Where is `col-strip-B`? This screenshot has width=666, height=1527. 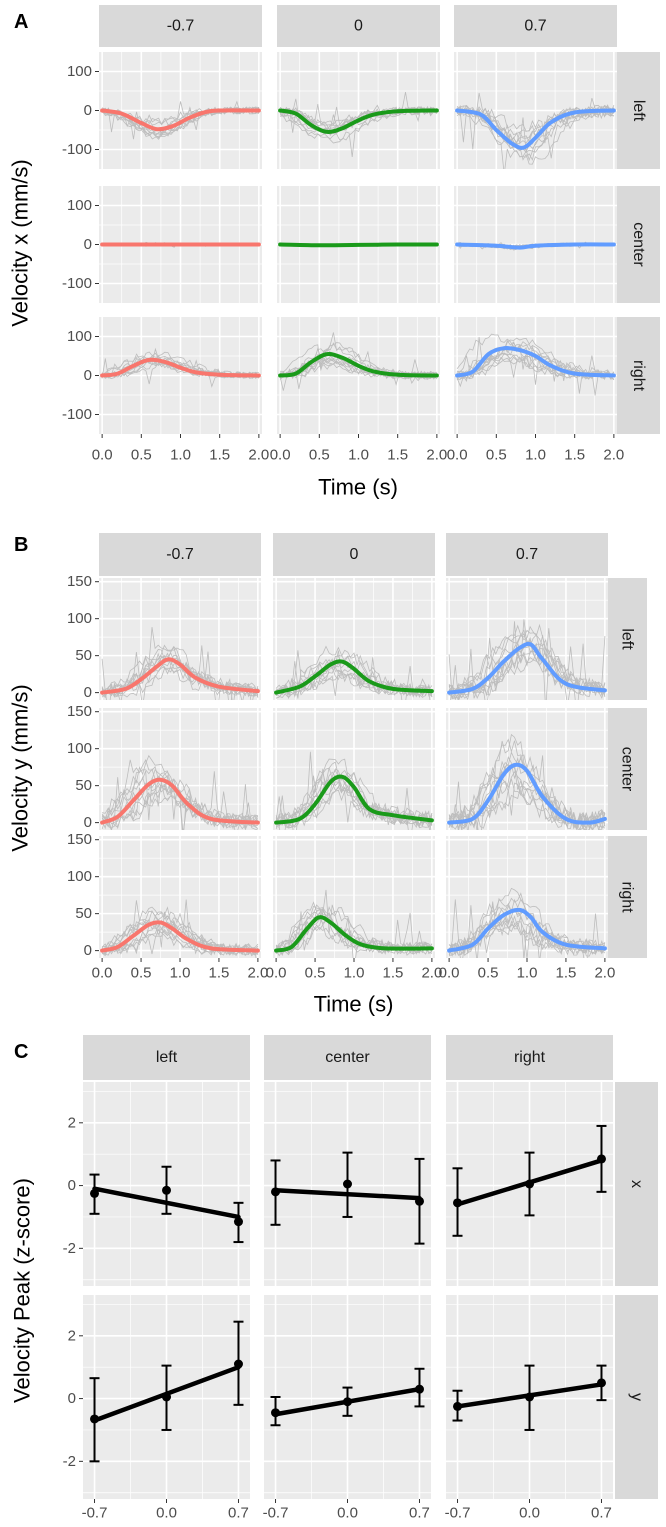
col-strip-B is located at coordinates (527, 554).